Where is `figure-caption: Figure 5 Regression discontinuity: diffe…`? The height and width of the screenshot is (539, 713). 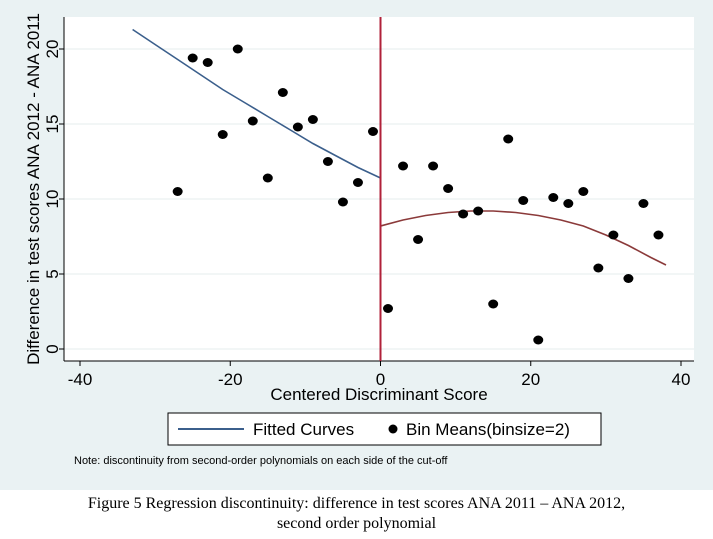
figure-caption: Figure 5 Regression discontinuity: diffe… is located at coordinates (356, 514).